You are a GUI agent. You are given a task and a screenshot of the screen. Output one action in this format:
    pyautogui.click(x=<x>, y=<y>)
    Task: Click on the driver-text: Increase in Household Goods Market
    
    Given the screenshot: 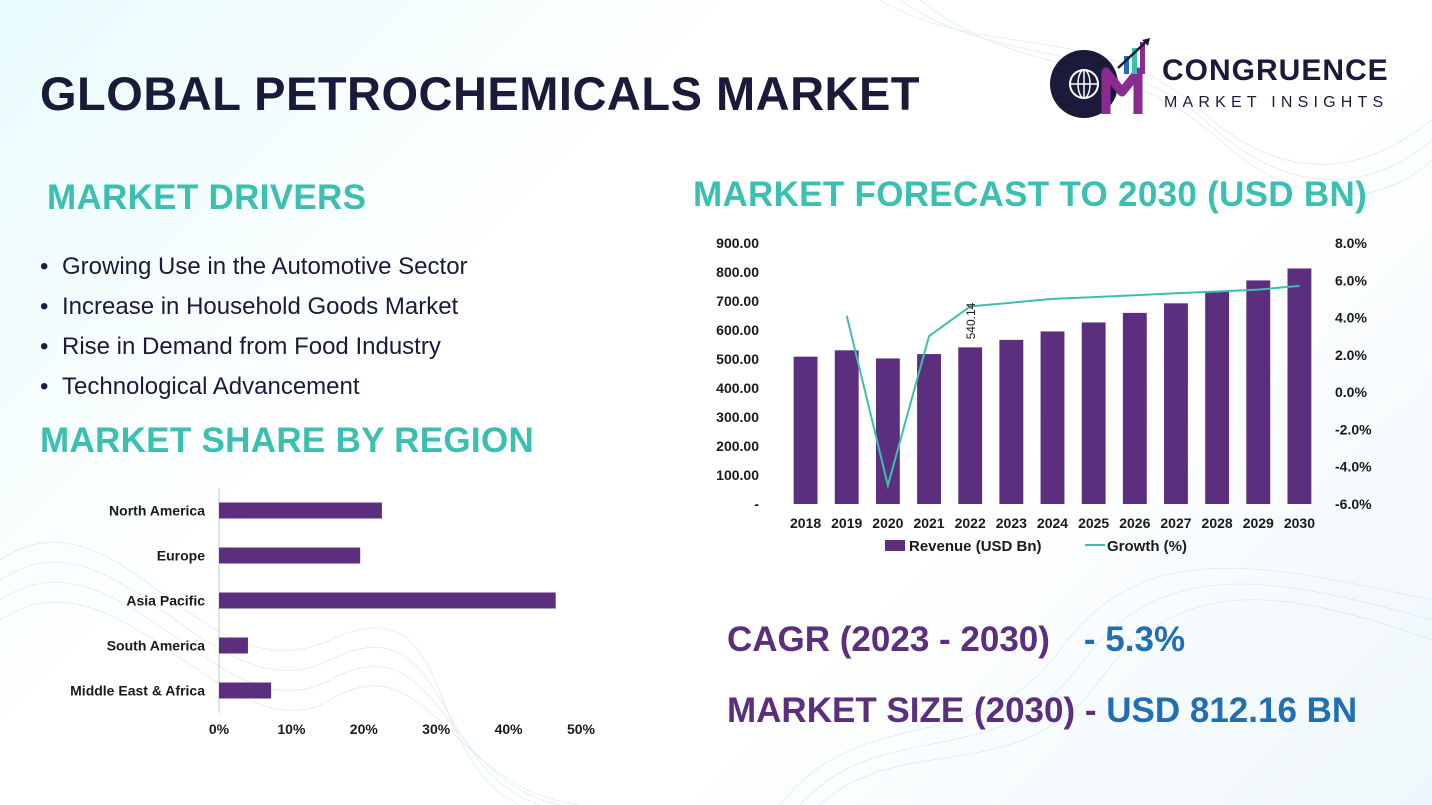 What is the action you would take?
    pyautogui.click(x=260, y=306)
    